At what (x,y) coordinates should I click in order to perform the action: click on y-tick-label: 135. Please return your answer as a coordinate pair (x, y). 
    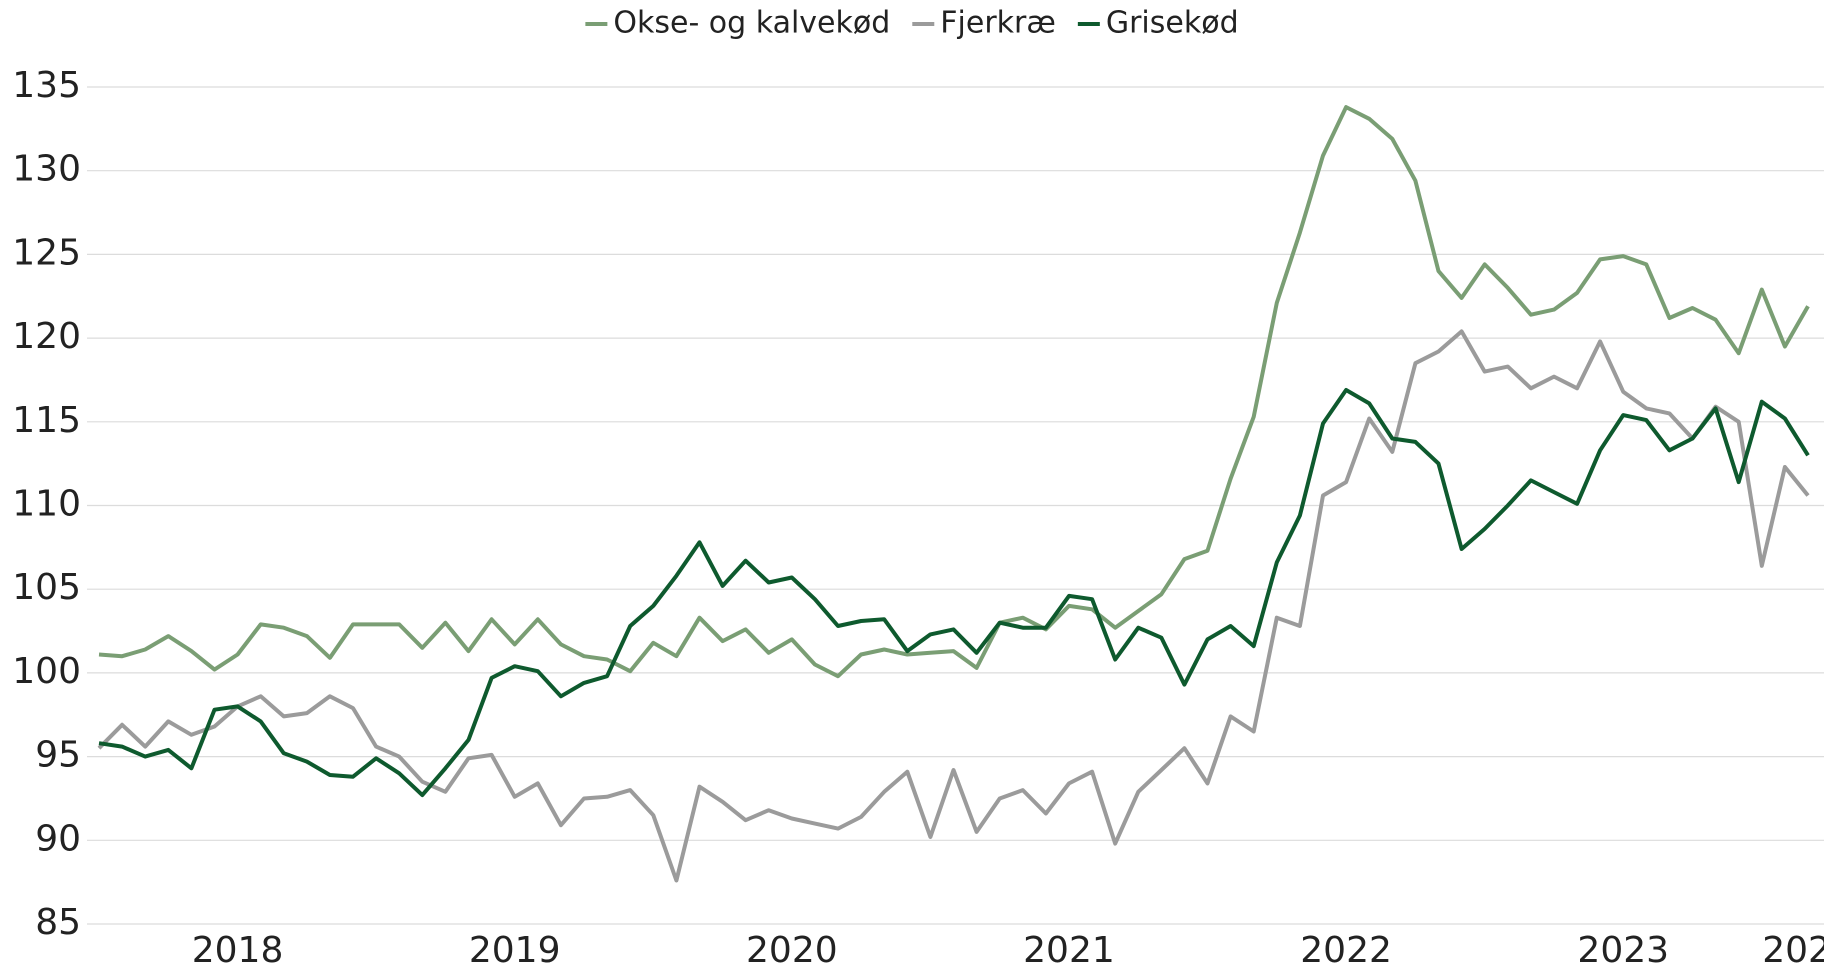
    Looking at the image, I should click on (46, 85).